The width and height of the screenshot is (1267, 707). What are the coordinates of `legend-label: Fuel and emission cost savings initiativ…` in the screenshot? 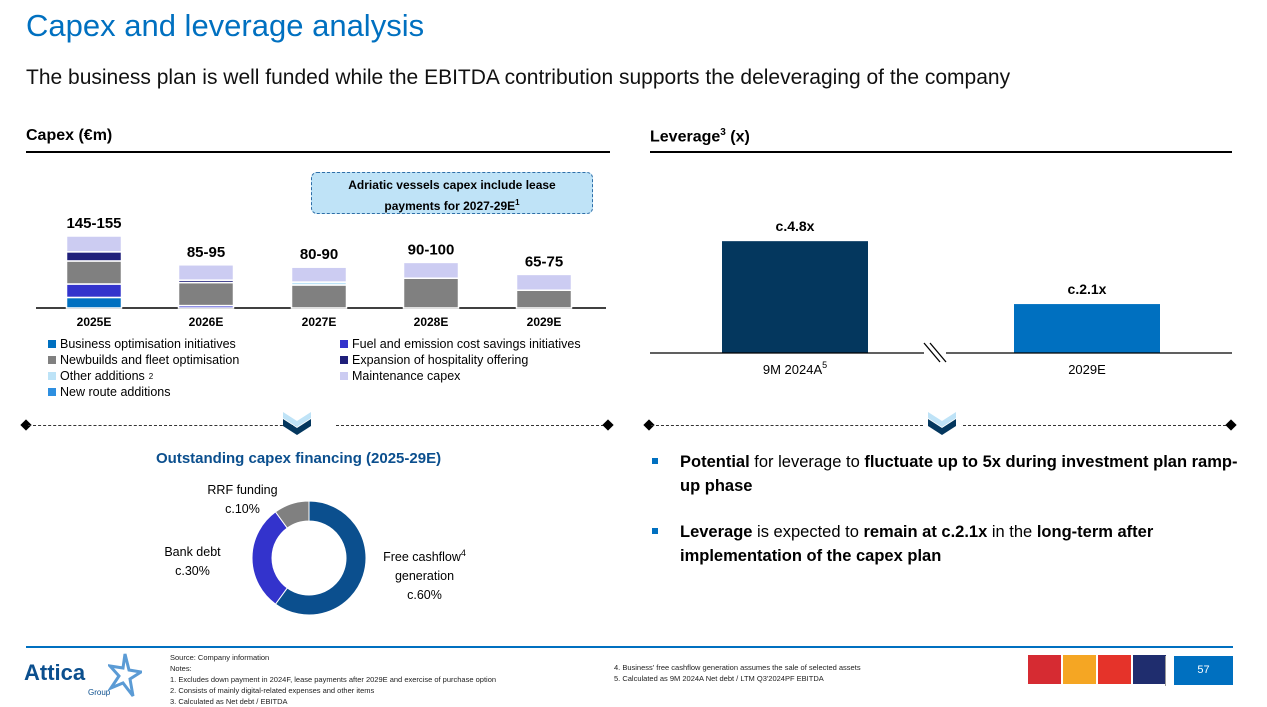 It's located at (466, 344).